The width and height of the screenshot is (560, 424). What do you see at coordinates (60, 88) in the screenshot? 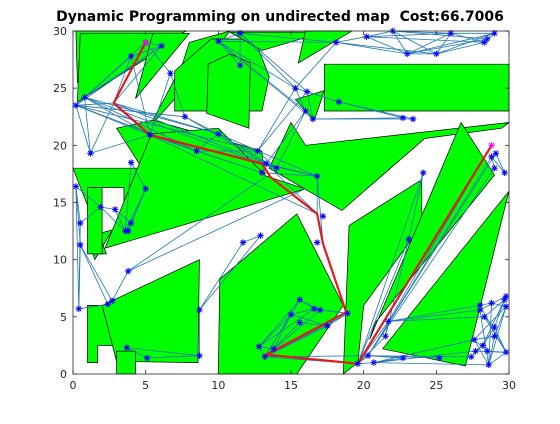
I see `y-tick-label: 25` at bounding box center [60, 88].